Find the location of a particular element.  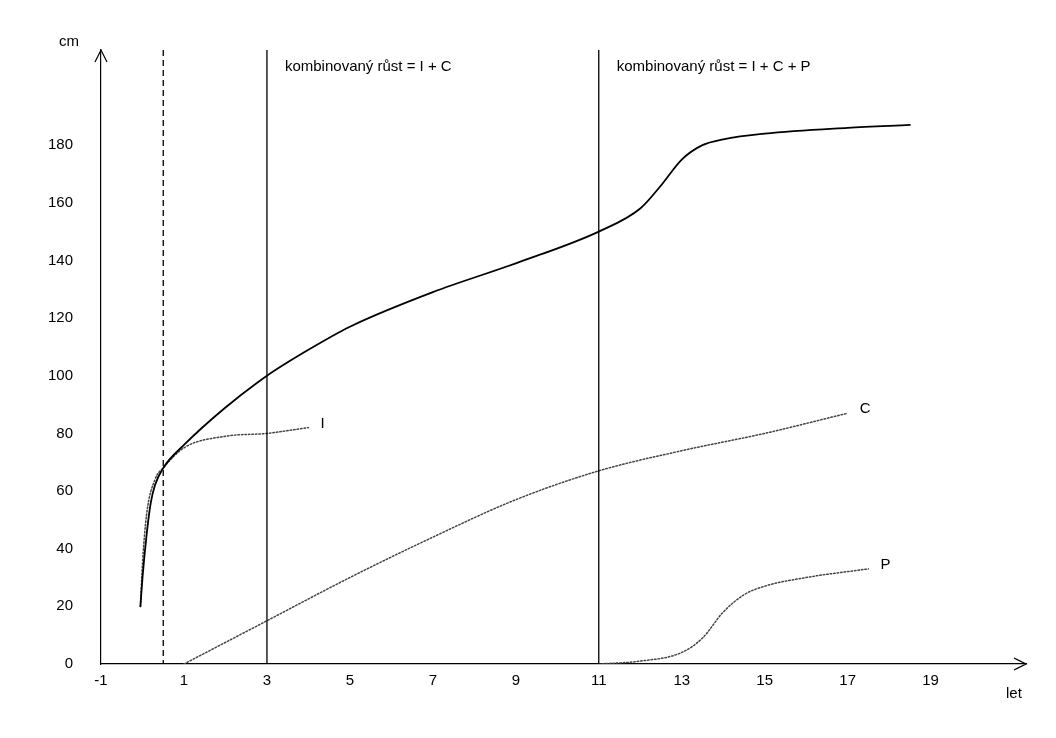

y-tick-label: 60 is located at coordinates (65, 490).